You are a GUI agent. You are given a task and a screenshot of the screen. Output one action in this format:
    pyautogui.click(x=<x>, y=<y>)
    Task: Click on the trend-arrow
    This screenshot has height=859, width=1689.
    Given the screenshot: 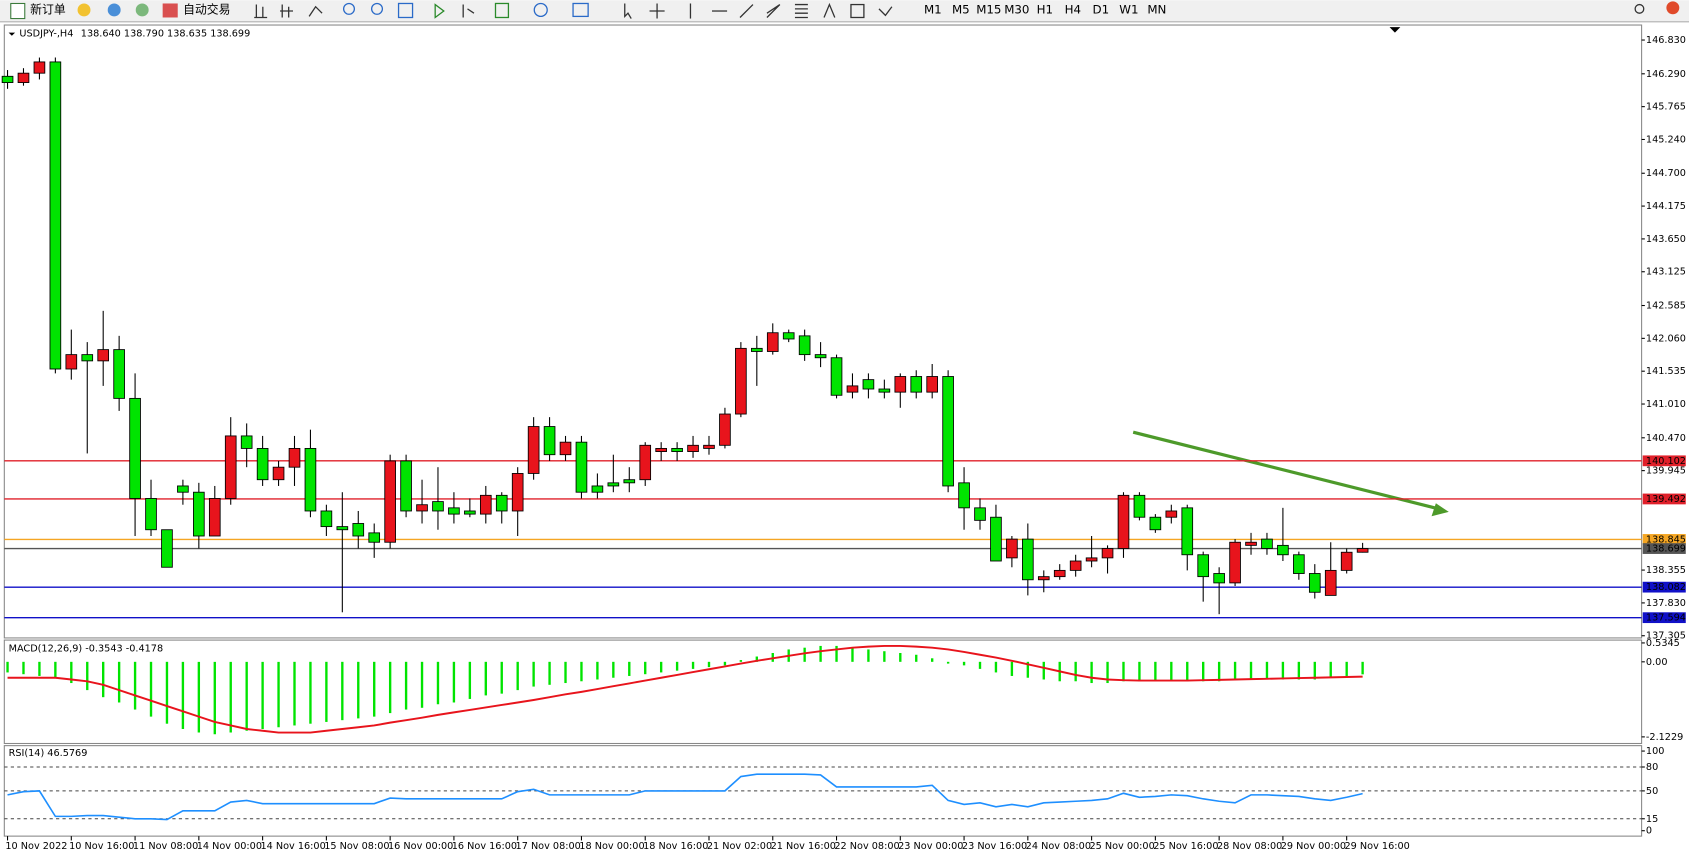 What is the action you would take?
    pyautogui.click(x=1285, y=470)
    